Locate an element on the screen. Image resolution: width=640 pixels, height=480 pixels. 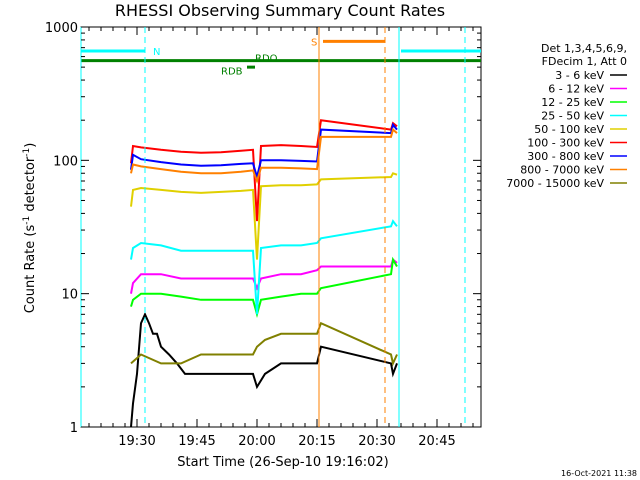
legend-entry-label: 7000 - 15000 keV is located at coordinates (555, 183).